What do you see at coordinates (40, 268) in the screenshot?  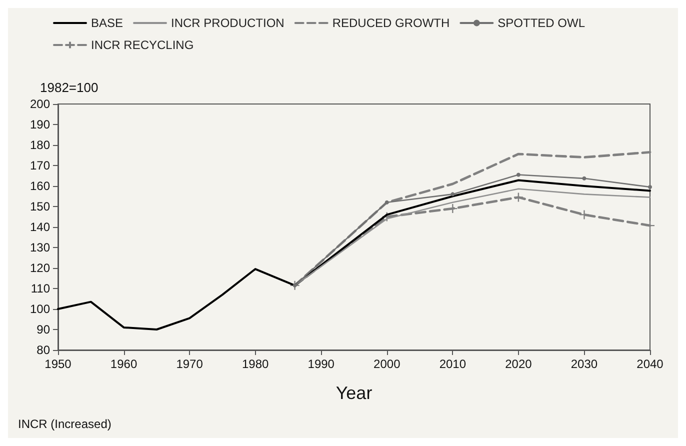 I see `y-tick-label: 120` at bounding box center [40, 268].